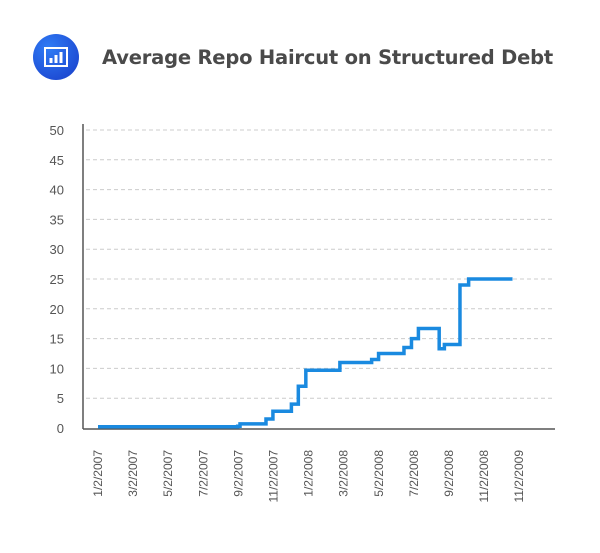  Describe the element at coordinates (327, 57) in the screenshot. I see `chart-title: Average Repo Haircut on Structured Debt` at that location.